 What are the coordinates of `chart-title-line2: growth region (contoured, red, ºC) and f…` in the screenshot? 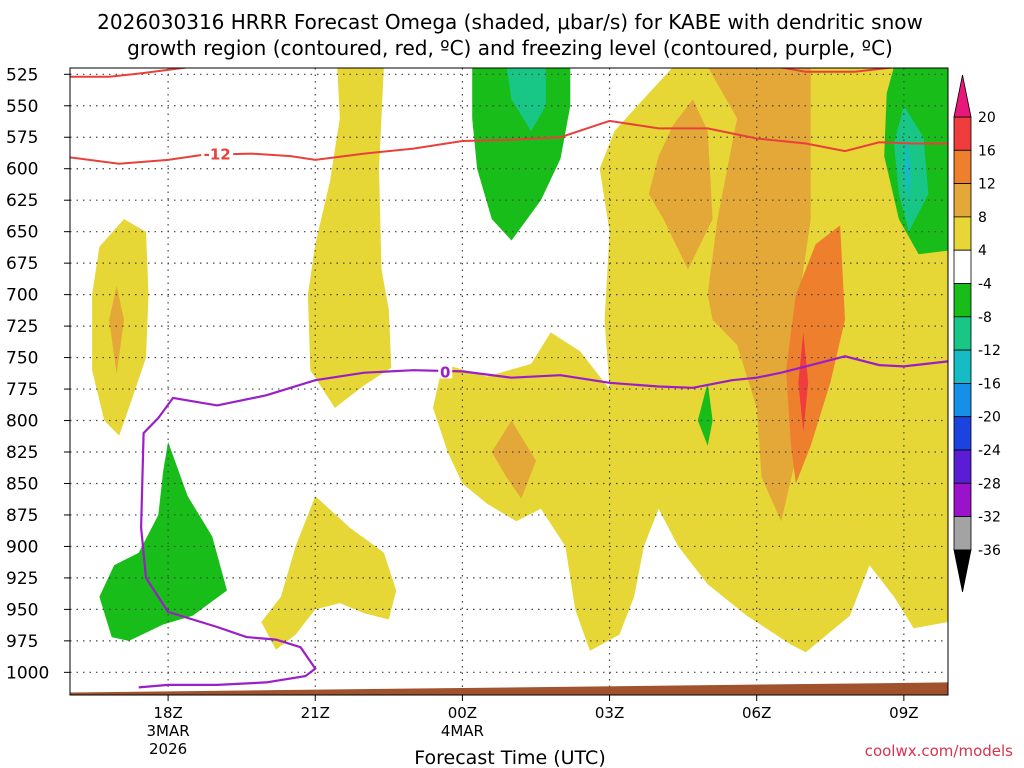 It's located at (510, 48).